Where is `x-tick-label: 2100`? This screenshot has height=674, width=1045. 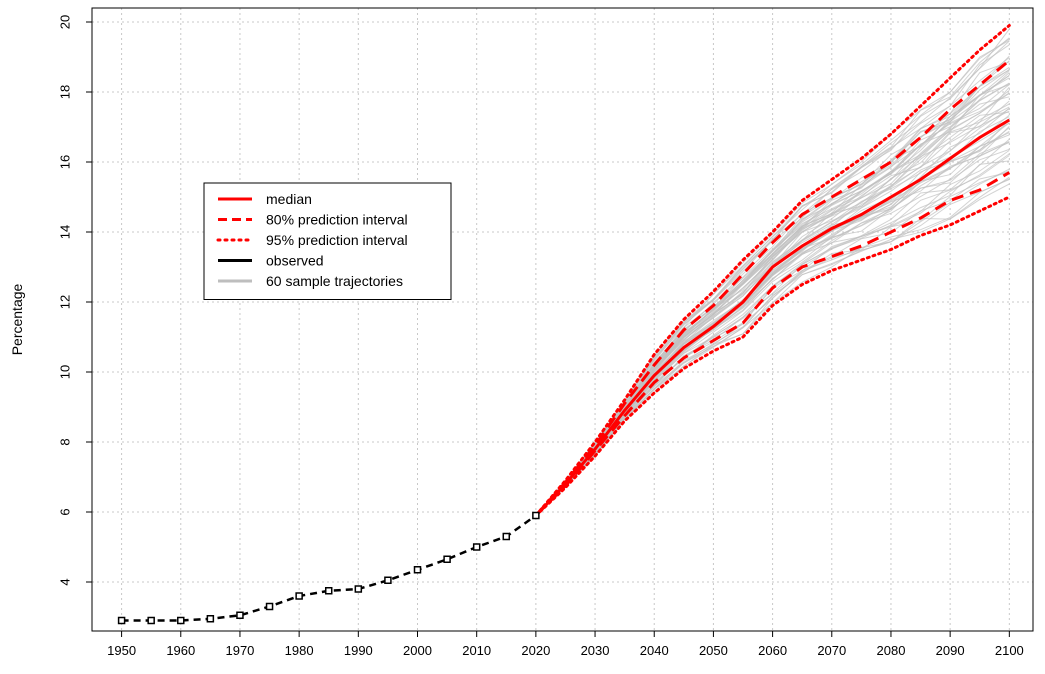
x-tick-label: 2100 is located at coordinates (1009, 650).